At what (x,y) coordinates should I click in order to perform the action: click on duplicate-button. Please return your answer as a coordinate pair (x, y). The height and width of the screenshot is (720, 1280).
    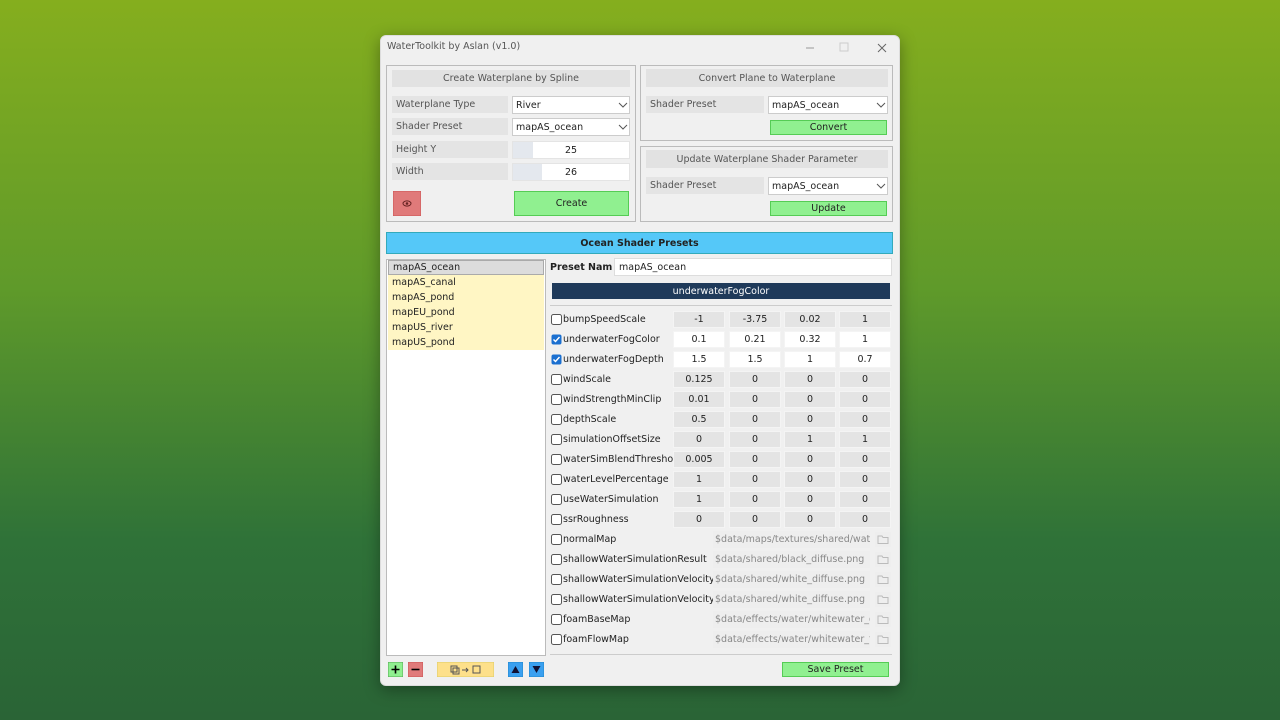
    Looking at the image, I should click on (465, 669).